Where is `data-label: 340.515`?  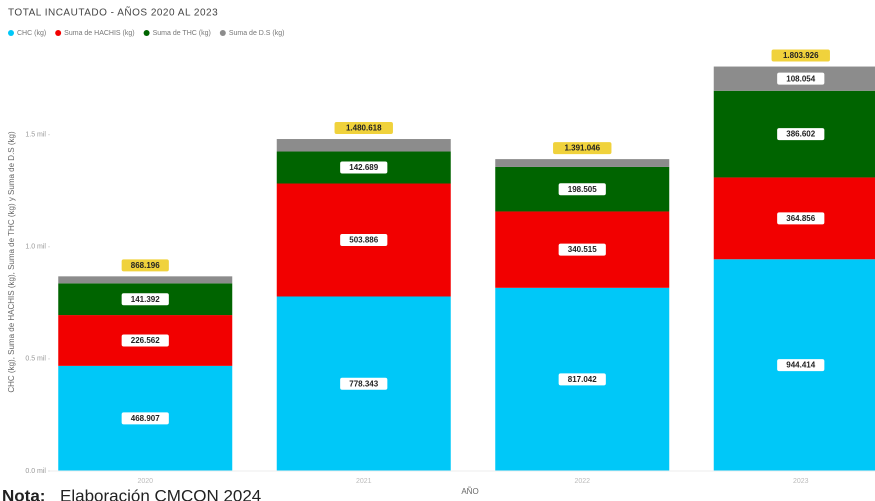 data-label: 340.515 is located at coordinates (582, 249).